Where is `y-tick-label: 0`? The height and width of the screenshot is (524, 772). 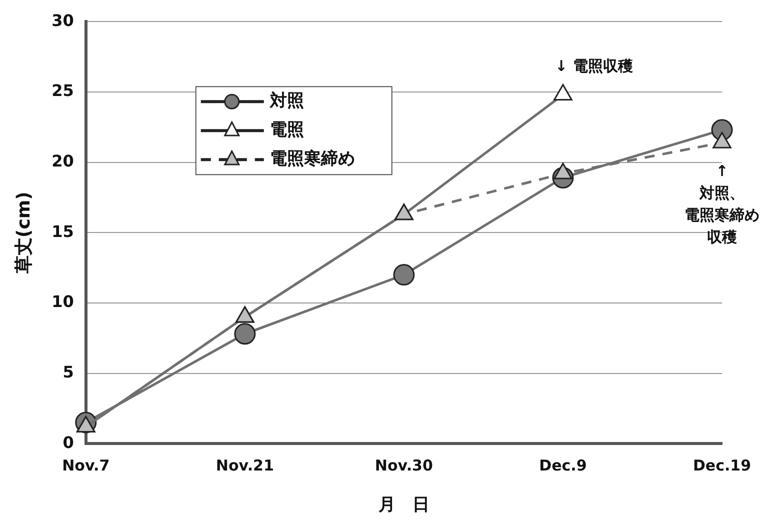 y-tick-label: 0 is located at coordinates (68, 442).